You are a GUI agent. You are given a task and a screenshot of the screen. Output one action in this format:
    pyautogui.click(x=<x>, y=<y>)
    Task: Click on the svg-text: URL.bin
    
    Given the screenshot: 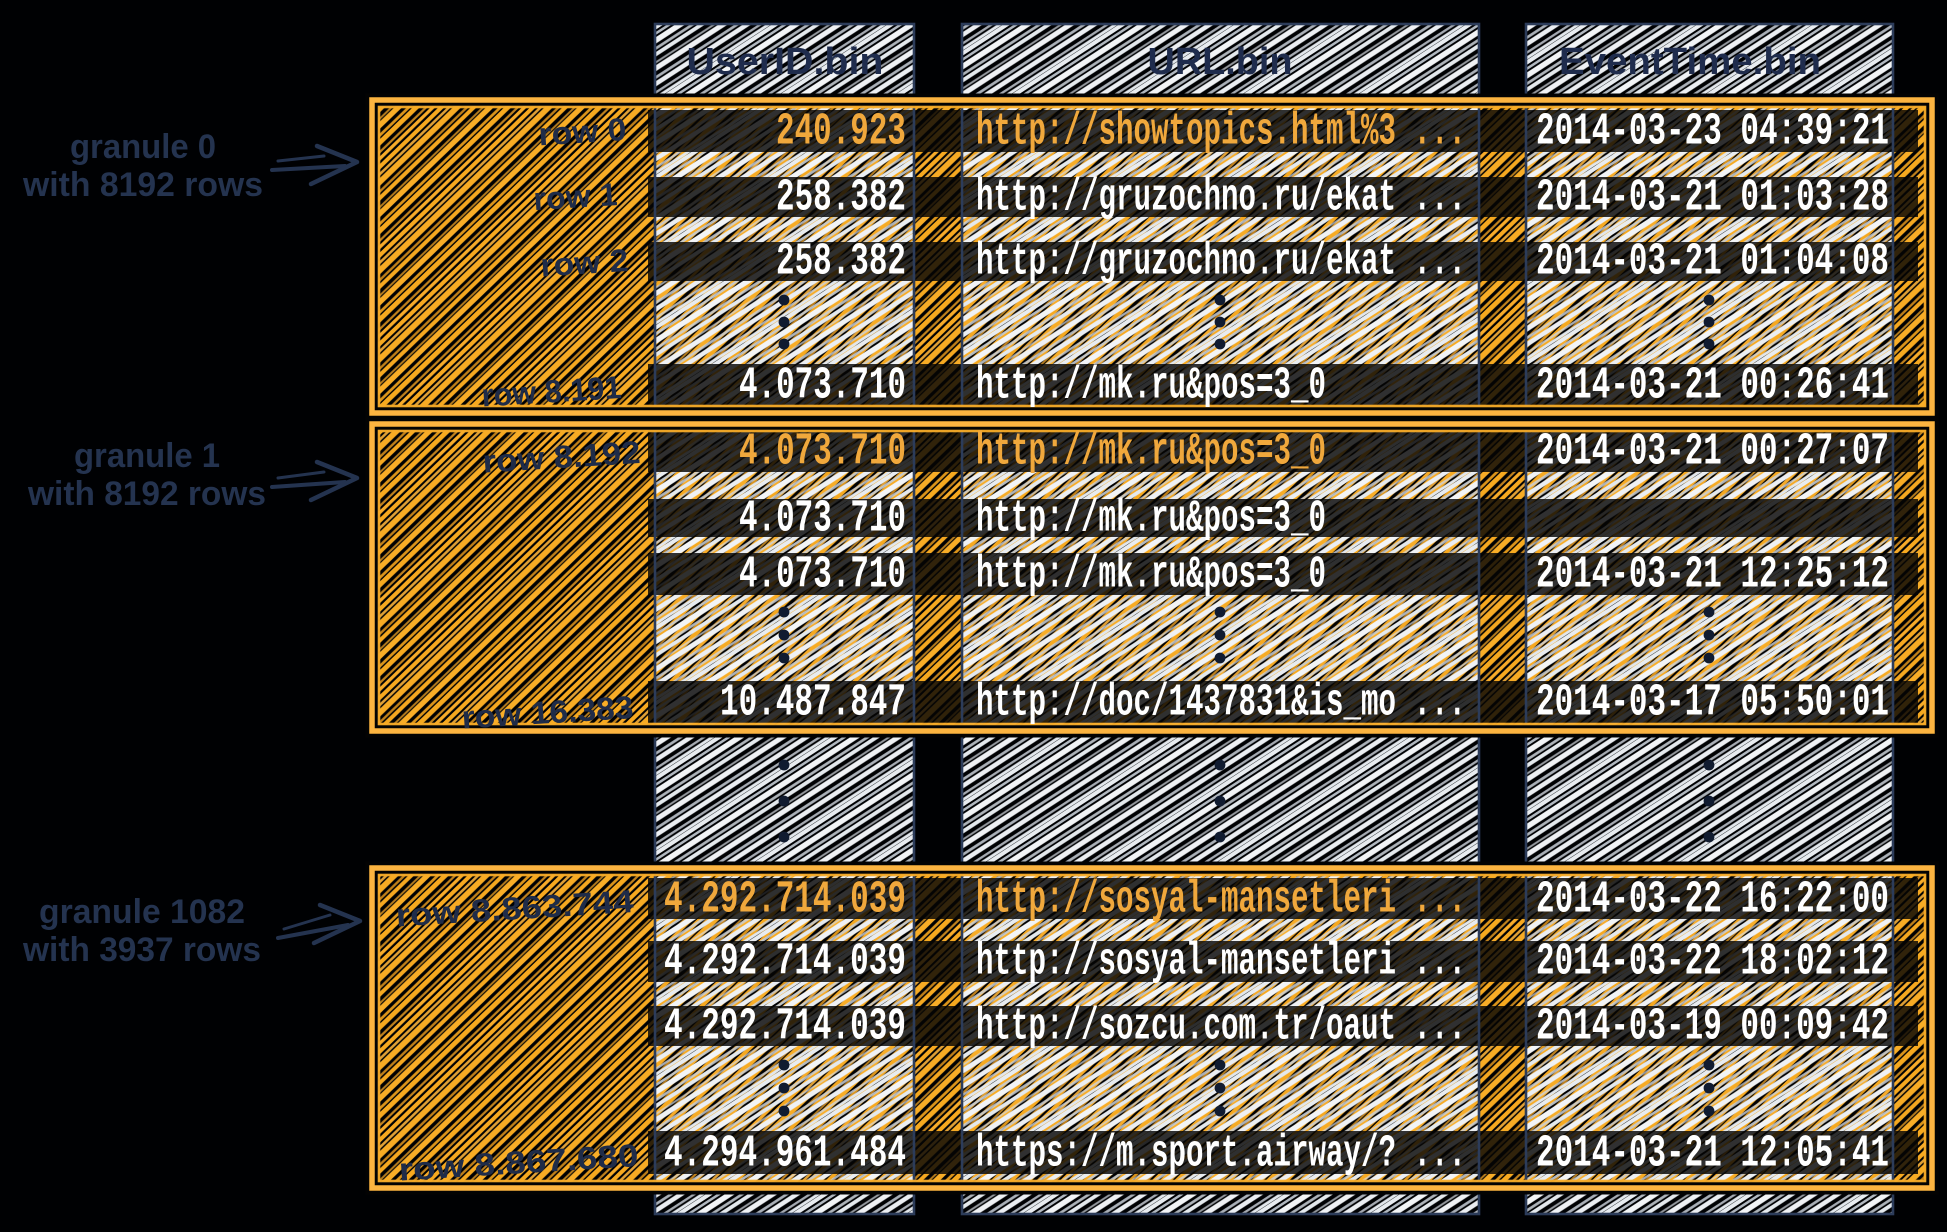 What is the action you would take?
    pyautogui.click(x=1220, y=62)
    